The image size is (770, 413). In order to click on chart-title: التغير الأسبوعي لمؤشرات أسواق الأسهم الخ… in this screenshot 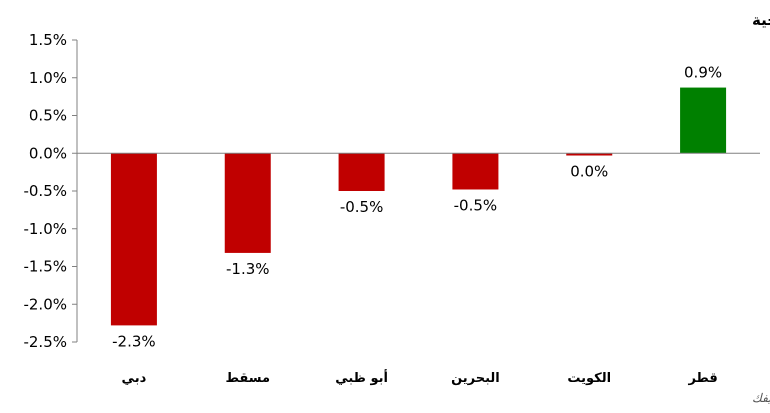, I will do `click(761, 19)`.